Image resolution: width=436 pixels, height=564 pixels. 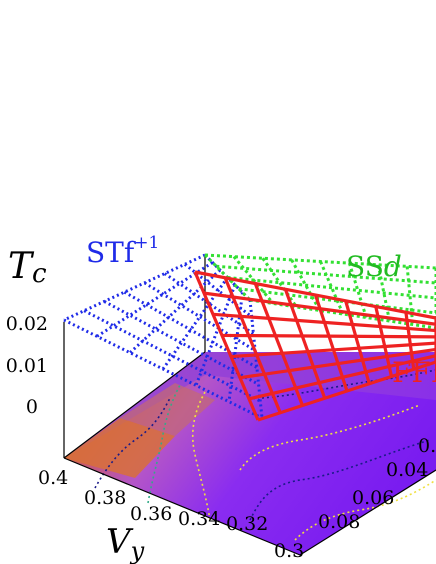 I want to click on vy-axis-label: Vy, so click(x=125, y=543).